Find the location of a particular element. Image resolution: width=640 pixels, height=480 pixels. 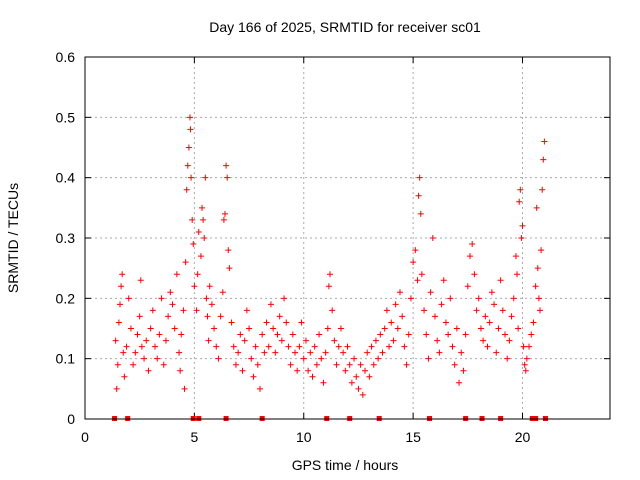

x-tick-label: 15 is located at coordinates (413, 437).